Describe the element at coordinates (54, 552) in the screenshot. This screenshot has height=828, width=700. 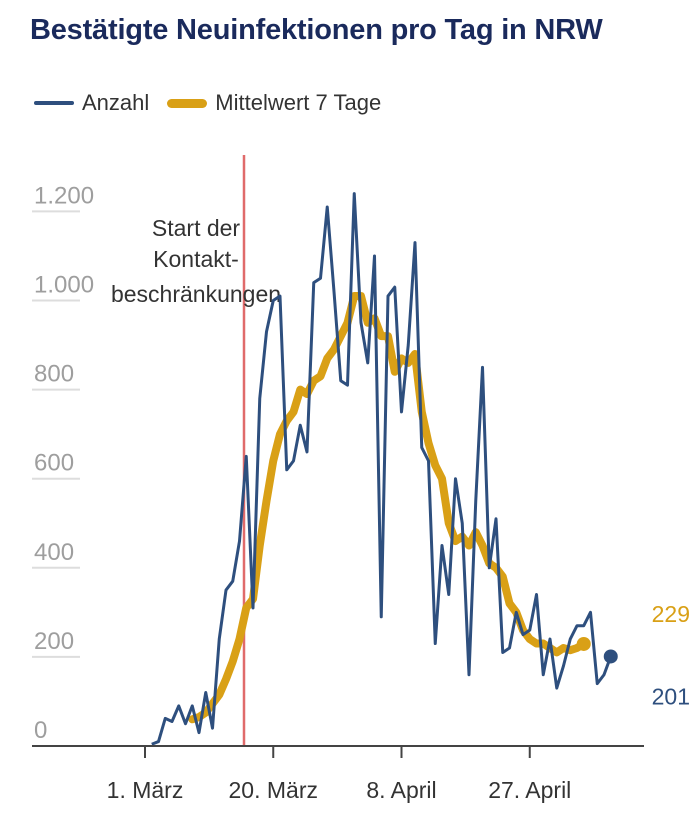
I see `y-tick-label: 400` at that location.